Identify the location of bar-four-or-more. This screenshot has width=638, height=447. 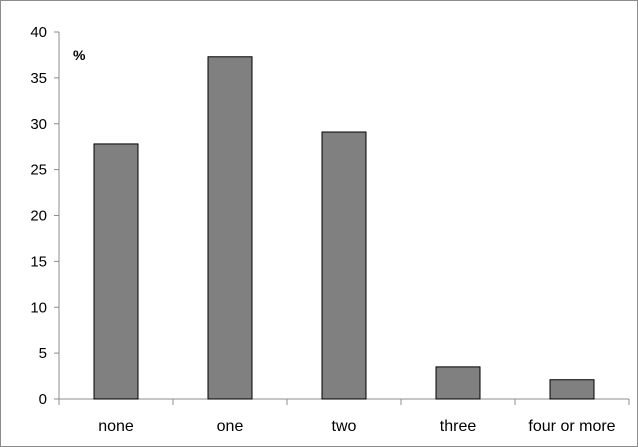
(572, 389).